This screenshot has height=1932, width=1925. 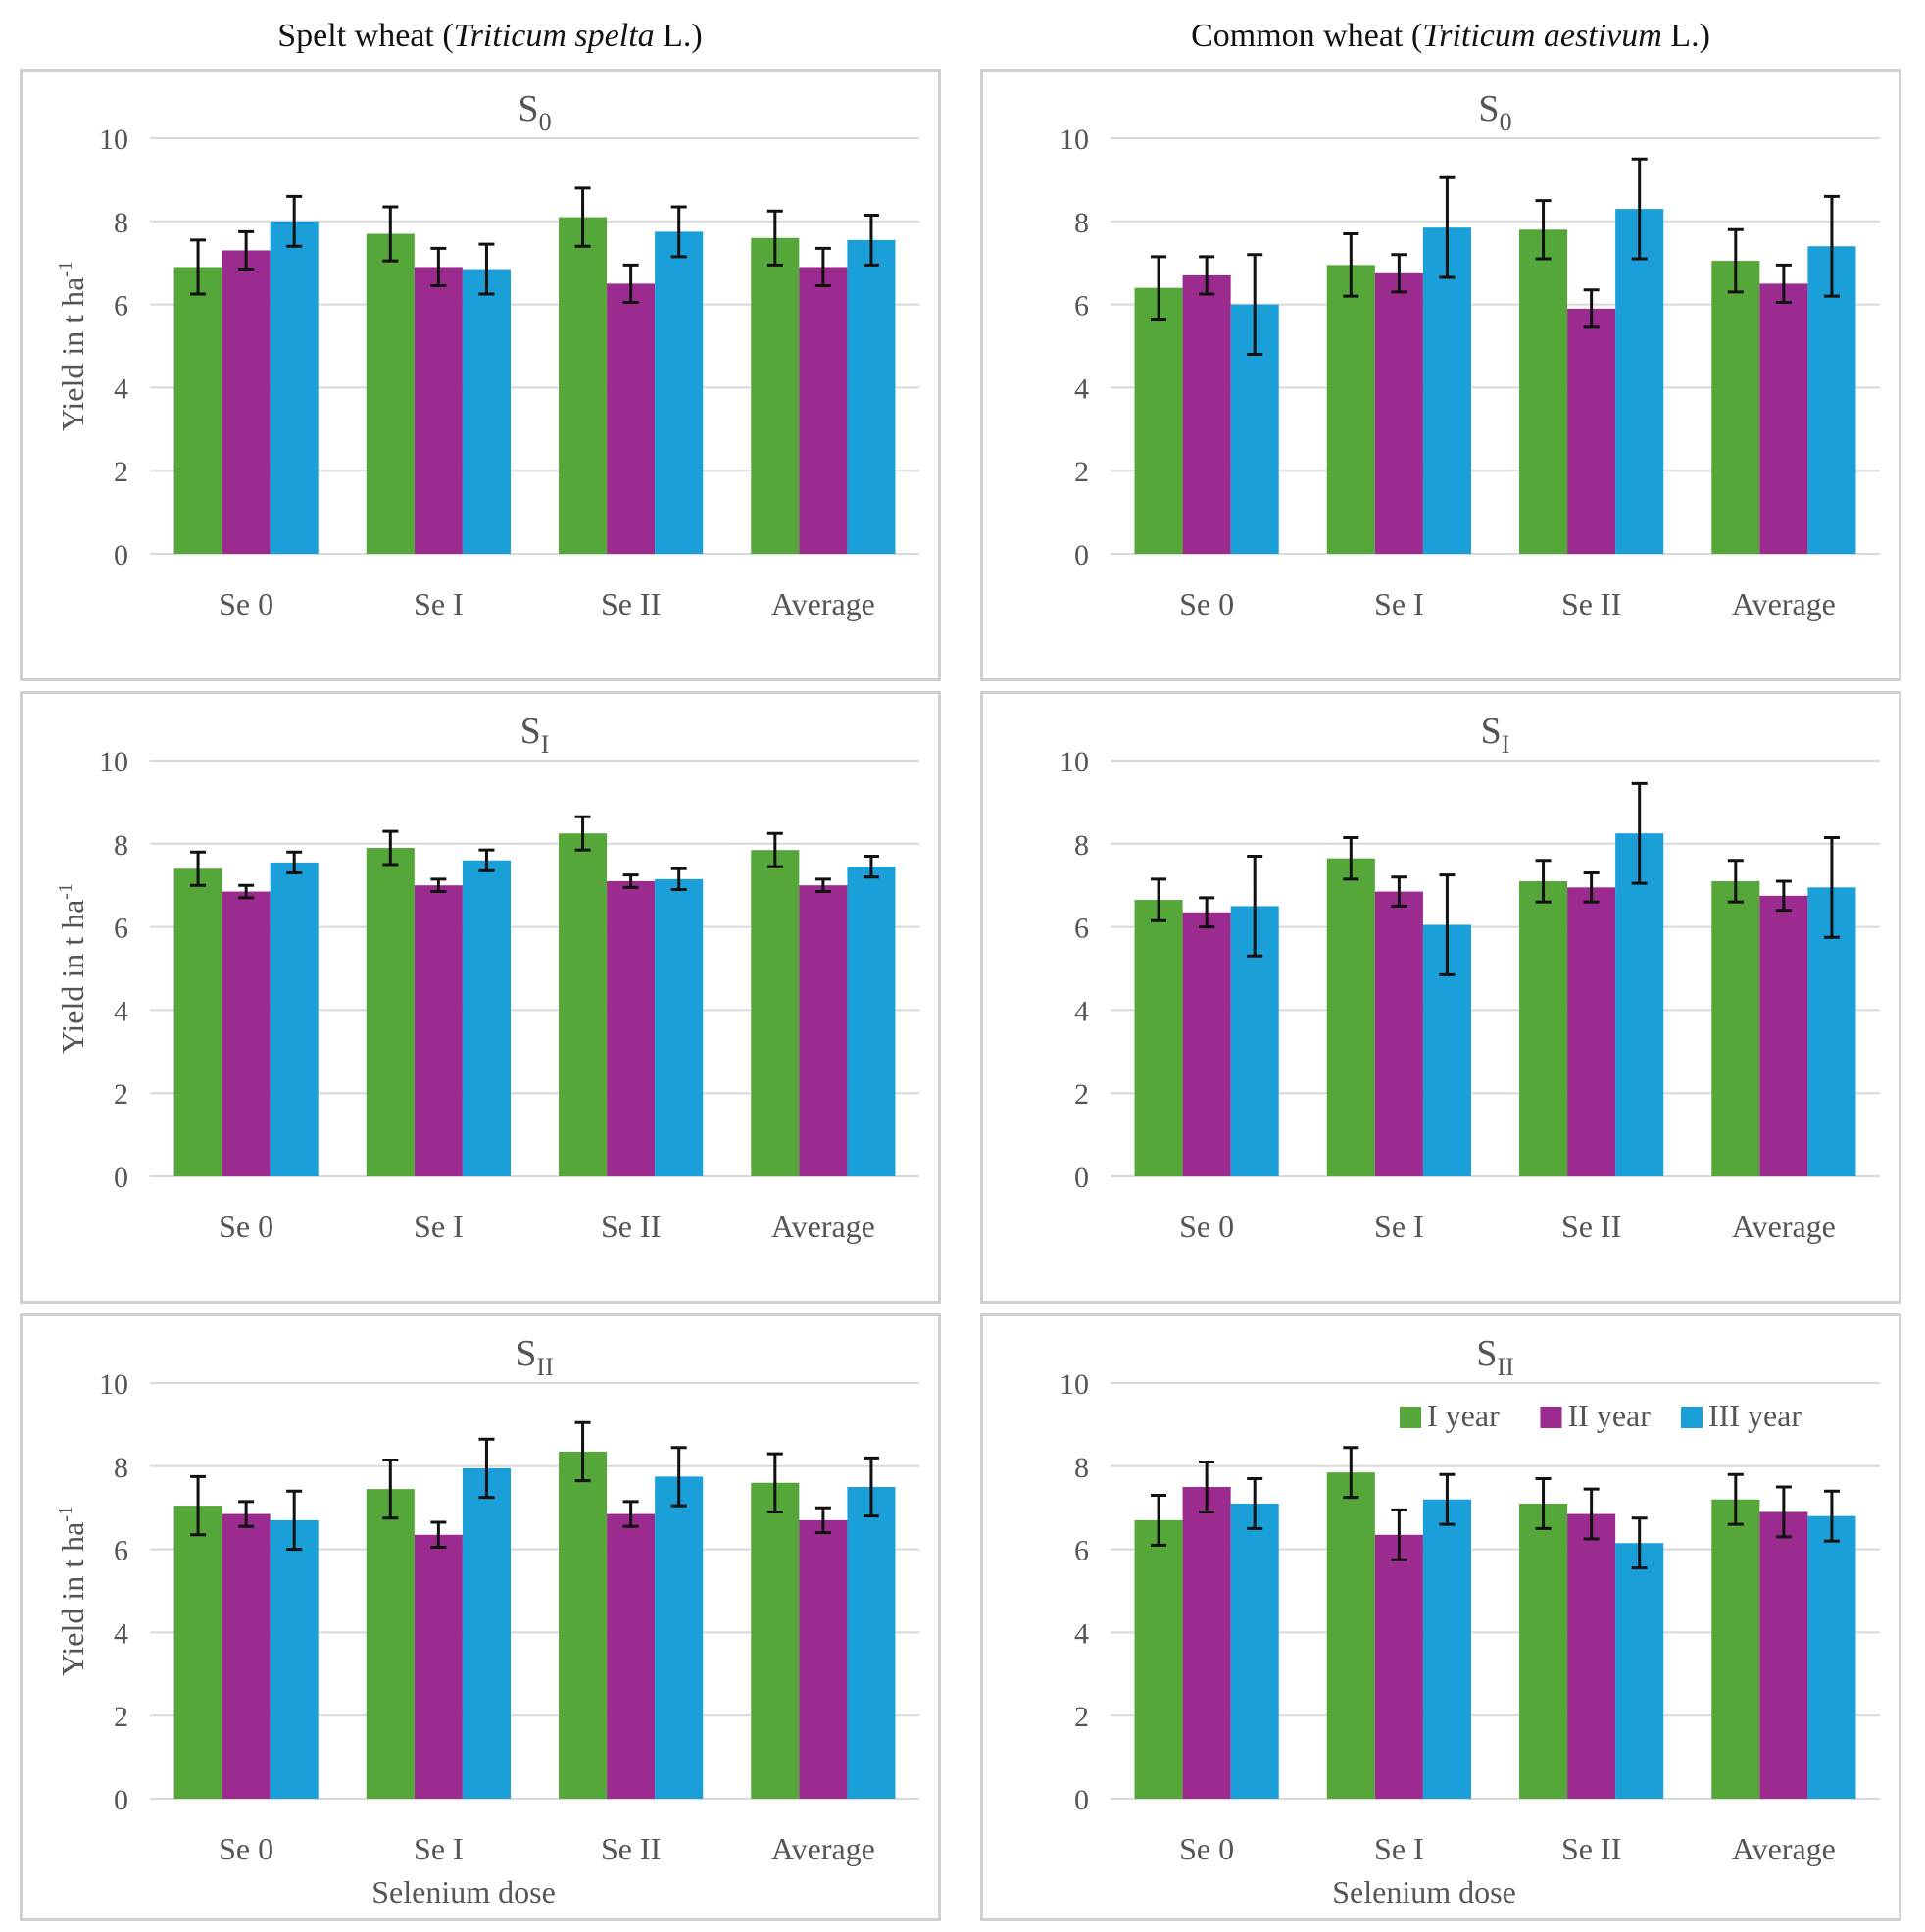 I want to click on y-tick-label: 6, so click(x=121, y=929).